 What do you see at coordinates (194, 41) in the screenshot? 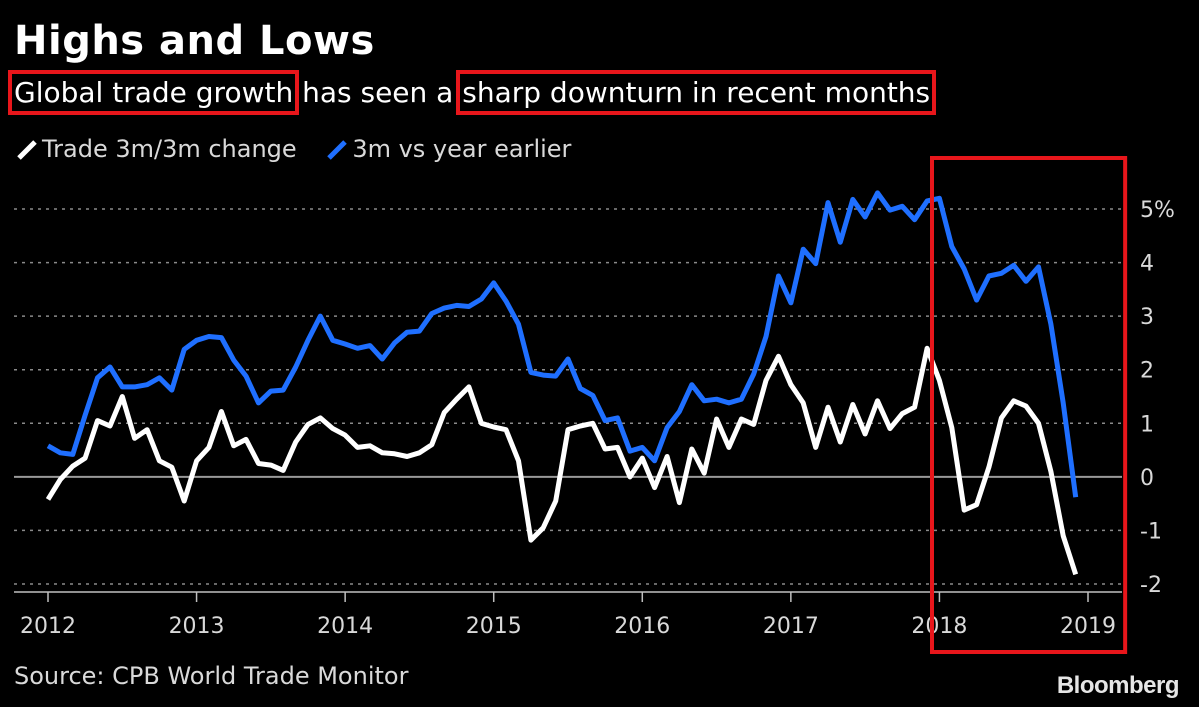
I see `chart-title: Highs and Lows` at bounding box center [194, 41].